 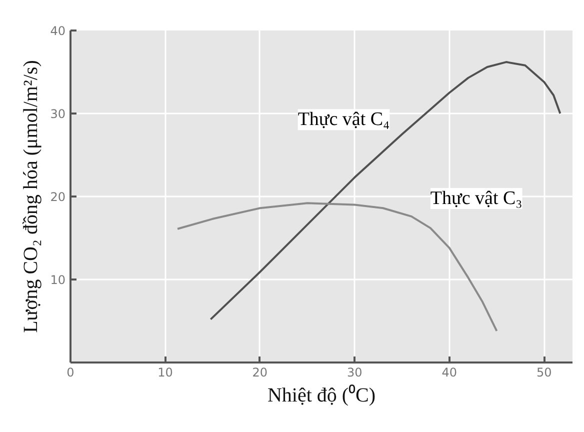 I want to click on x-tick-label: 0, so click(x=70, y=373).